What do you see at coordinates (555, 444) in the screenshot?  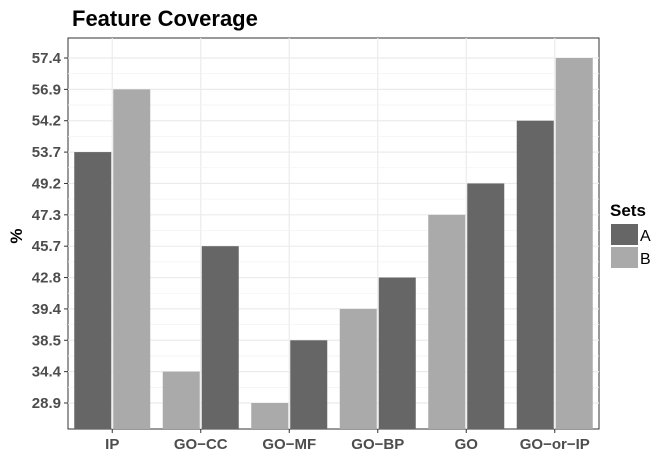 I see `x-tick-label: GO−or−IP` at bounding box center [555, 444].